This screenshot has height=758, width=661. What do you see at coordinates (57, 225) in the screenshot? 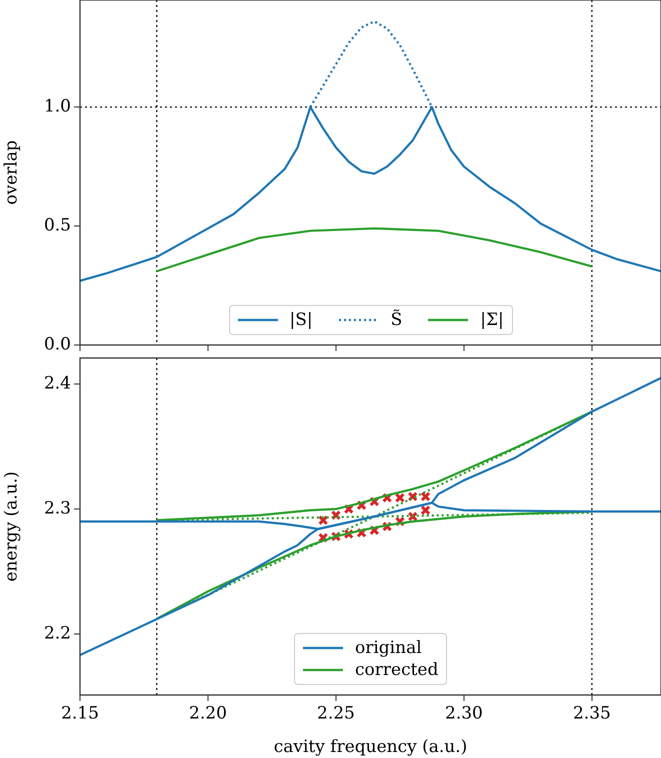
I see `y-tick-label: 0.5` at bounding box center [57, 225].